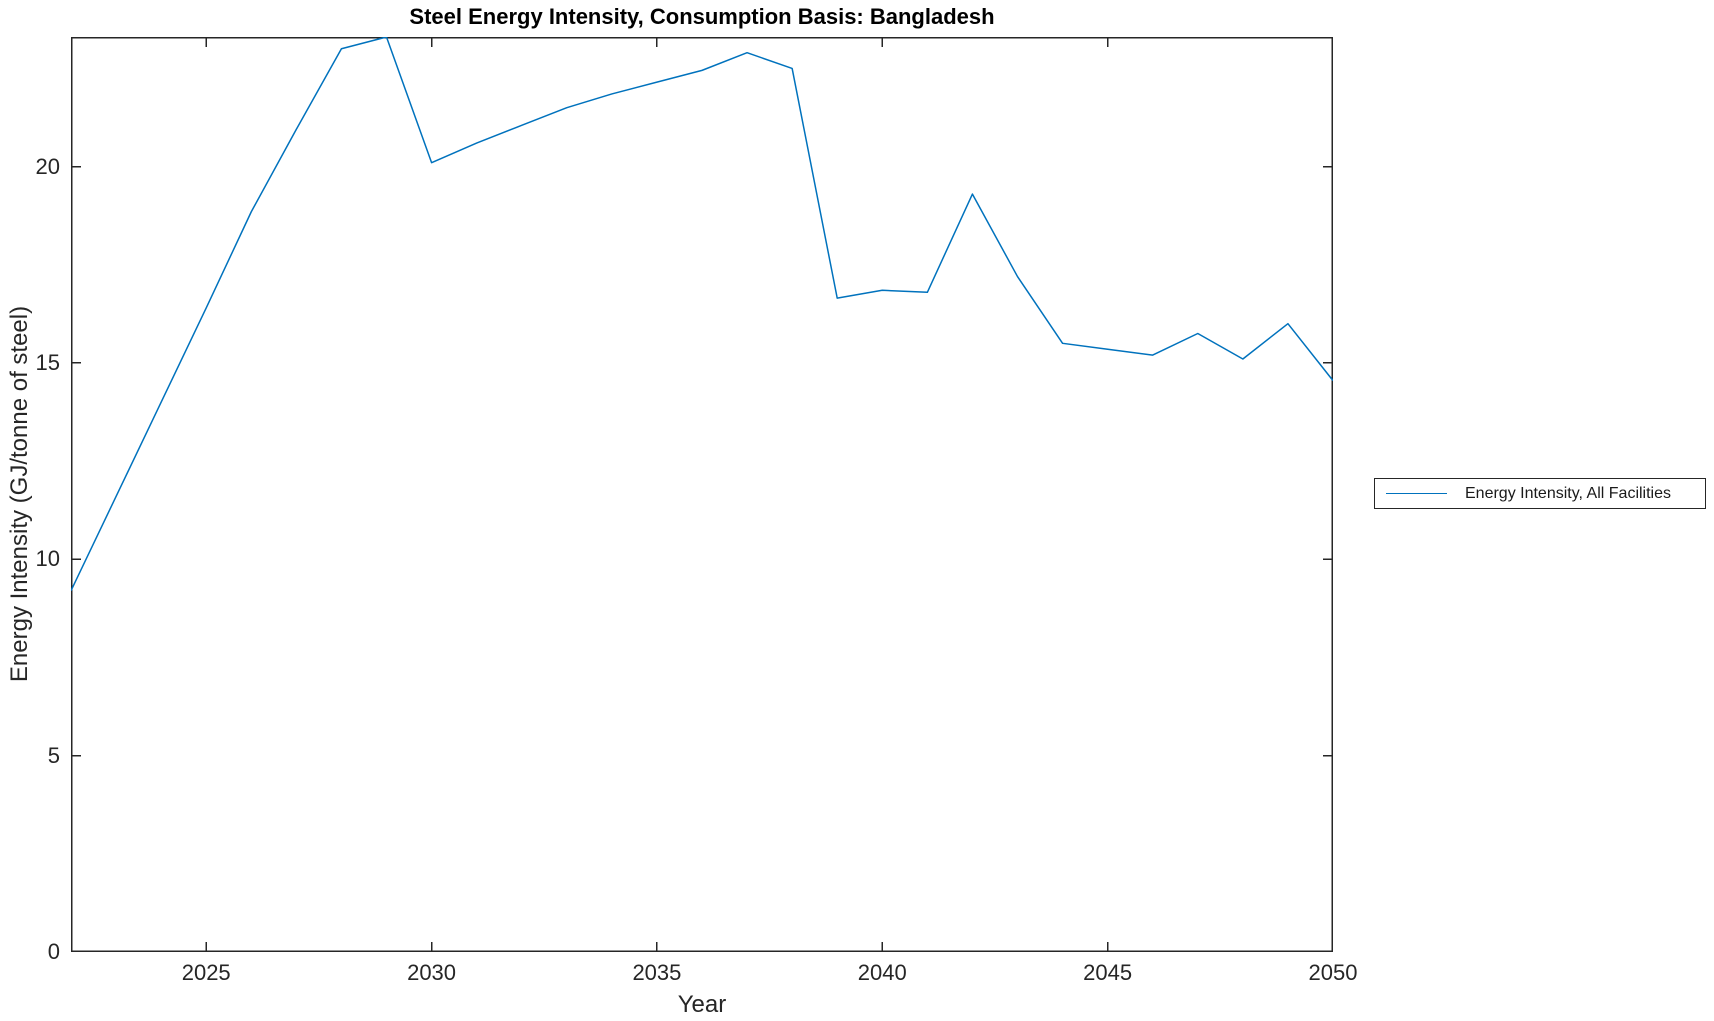 This screenshot has height=1021, width=1714. Describe the element at coordinates (702, 1004) in the screenshot. I see `x-axis-title: Year` at that location.